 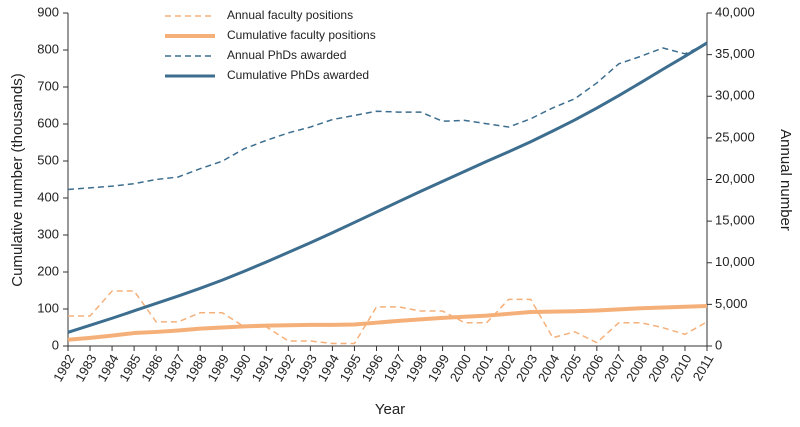 I want to click on y2-tick-label: 35,000, so click(x=735, y=53).